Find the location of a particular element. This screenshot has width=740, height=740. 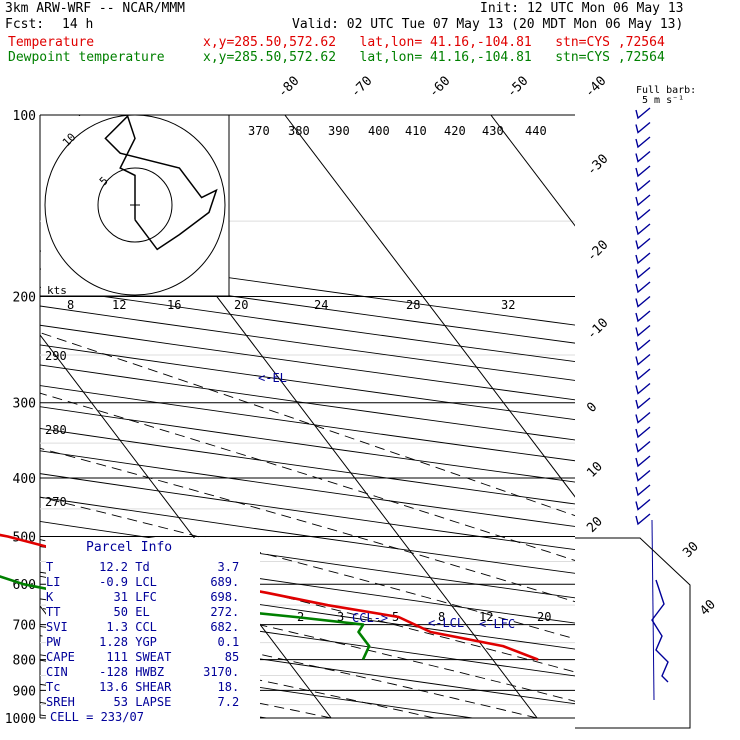

forecast-hour: 14 h is located at coordinates (78, 24).